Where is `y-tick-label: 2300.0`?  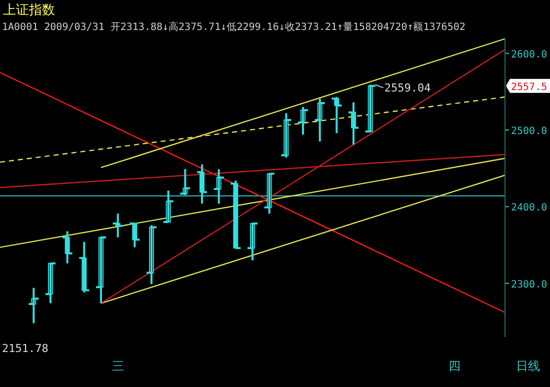
y-tick-label: 2300.0 is located at coordinates (529, 284).